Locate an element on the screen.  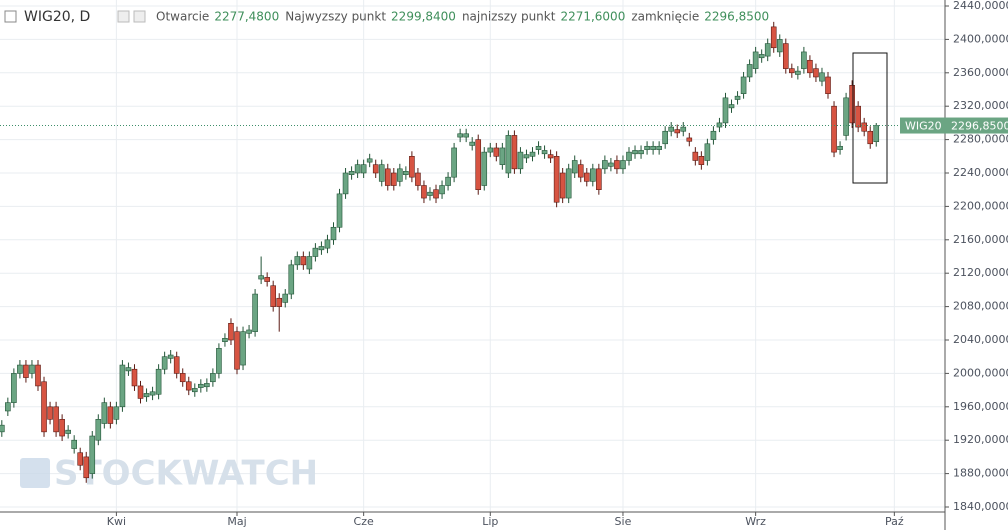
x-tick-label: Wrz is located at coordinates (755, 521).